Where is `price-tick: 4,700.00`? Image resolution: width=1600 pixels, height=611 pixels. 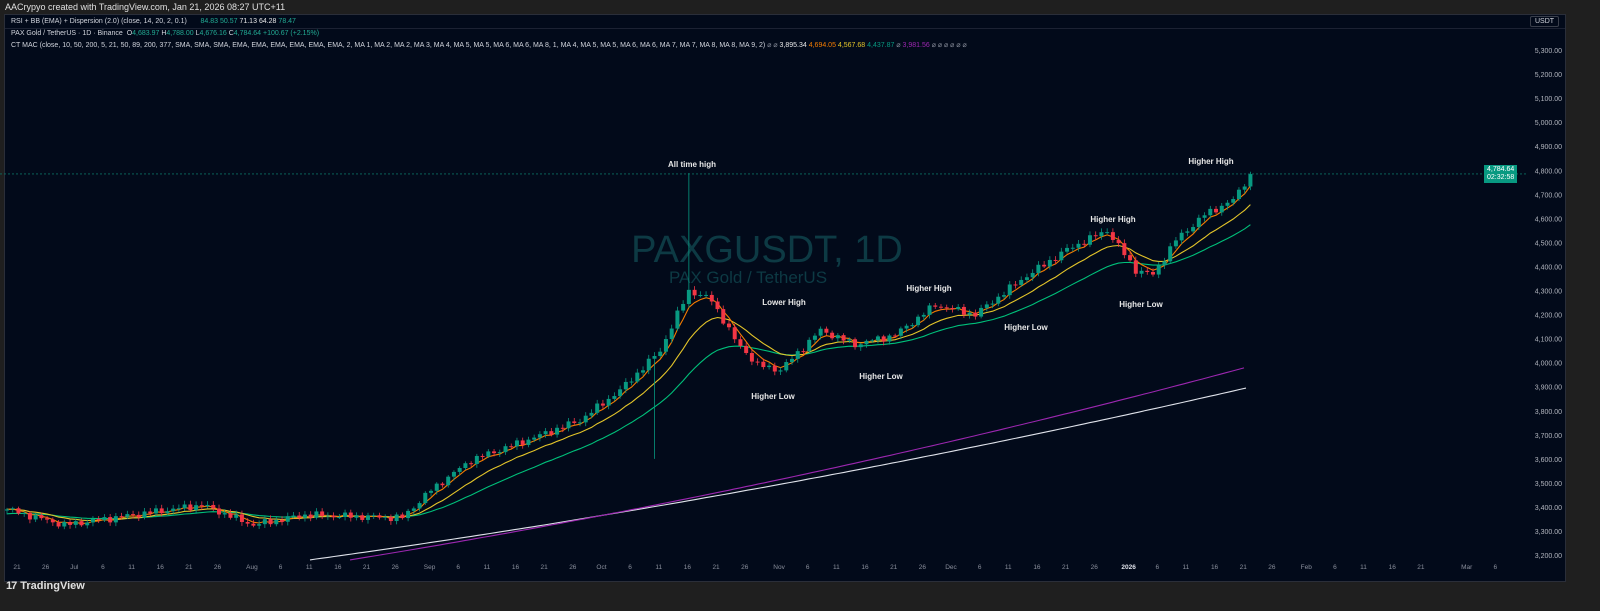
price-tick: 4,700.00 is located at coordinates (1548, 195).